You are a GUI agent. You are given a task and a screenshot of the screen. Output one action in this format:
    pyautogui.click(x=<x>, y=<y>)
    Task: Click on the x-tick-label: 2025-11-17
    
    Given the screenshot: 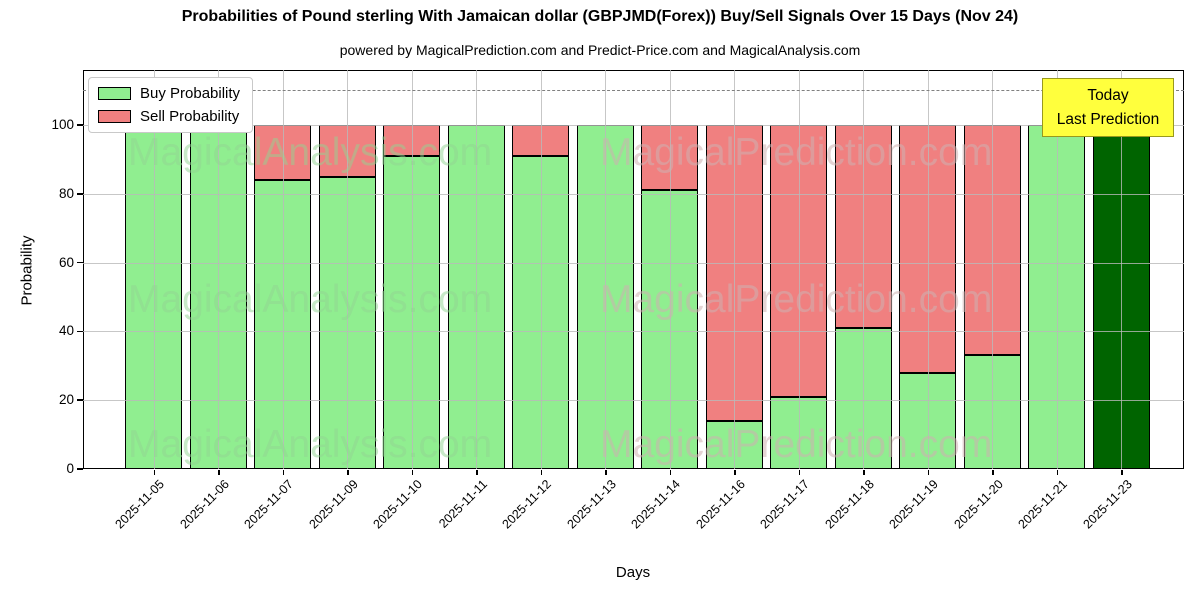 What is the action you would take?
    pyautogui.click(x=785, y=504)
    